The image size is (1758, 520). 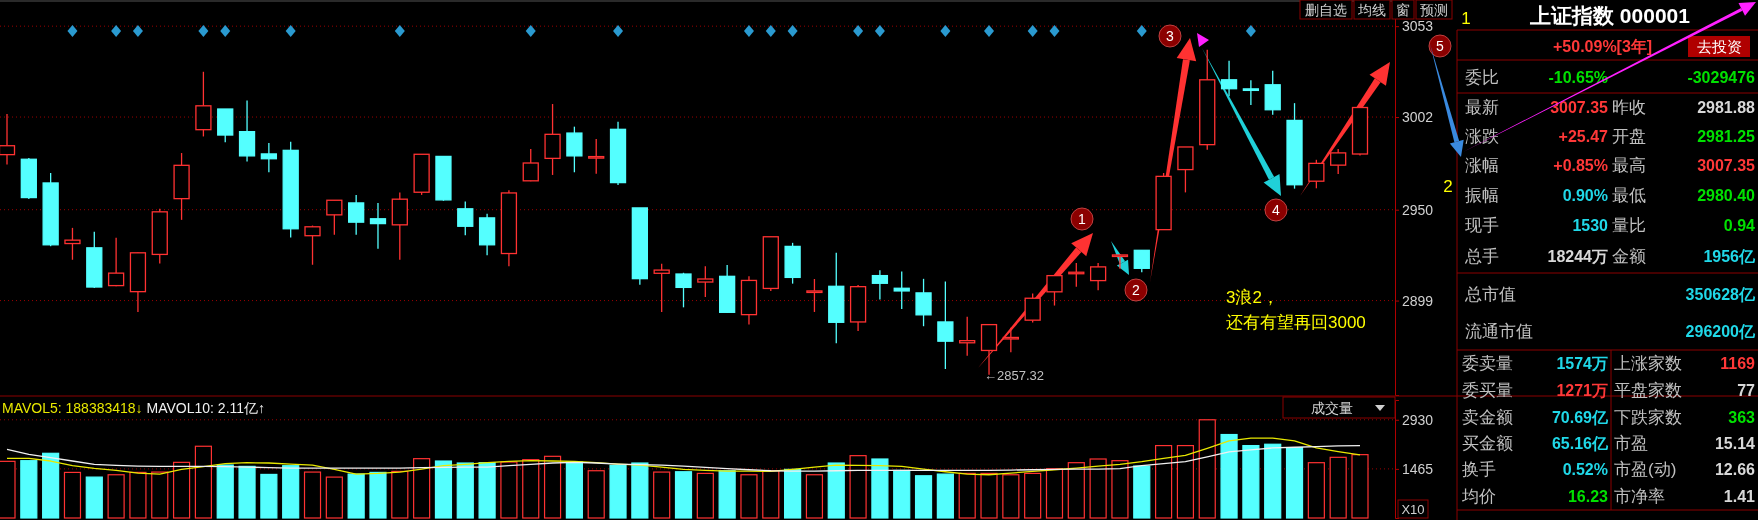 What do you see at coordinates (1296, 322) in the screenshot?
I see `annotation: 还有有望再回3000` at bounding box center [1296, 322].